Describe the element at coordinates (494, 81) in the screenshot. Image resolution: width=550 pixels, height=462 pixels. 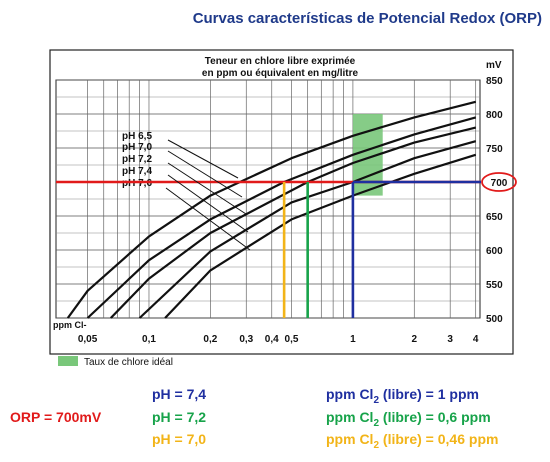
I see `y-tick-label: 850` at that location.